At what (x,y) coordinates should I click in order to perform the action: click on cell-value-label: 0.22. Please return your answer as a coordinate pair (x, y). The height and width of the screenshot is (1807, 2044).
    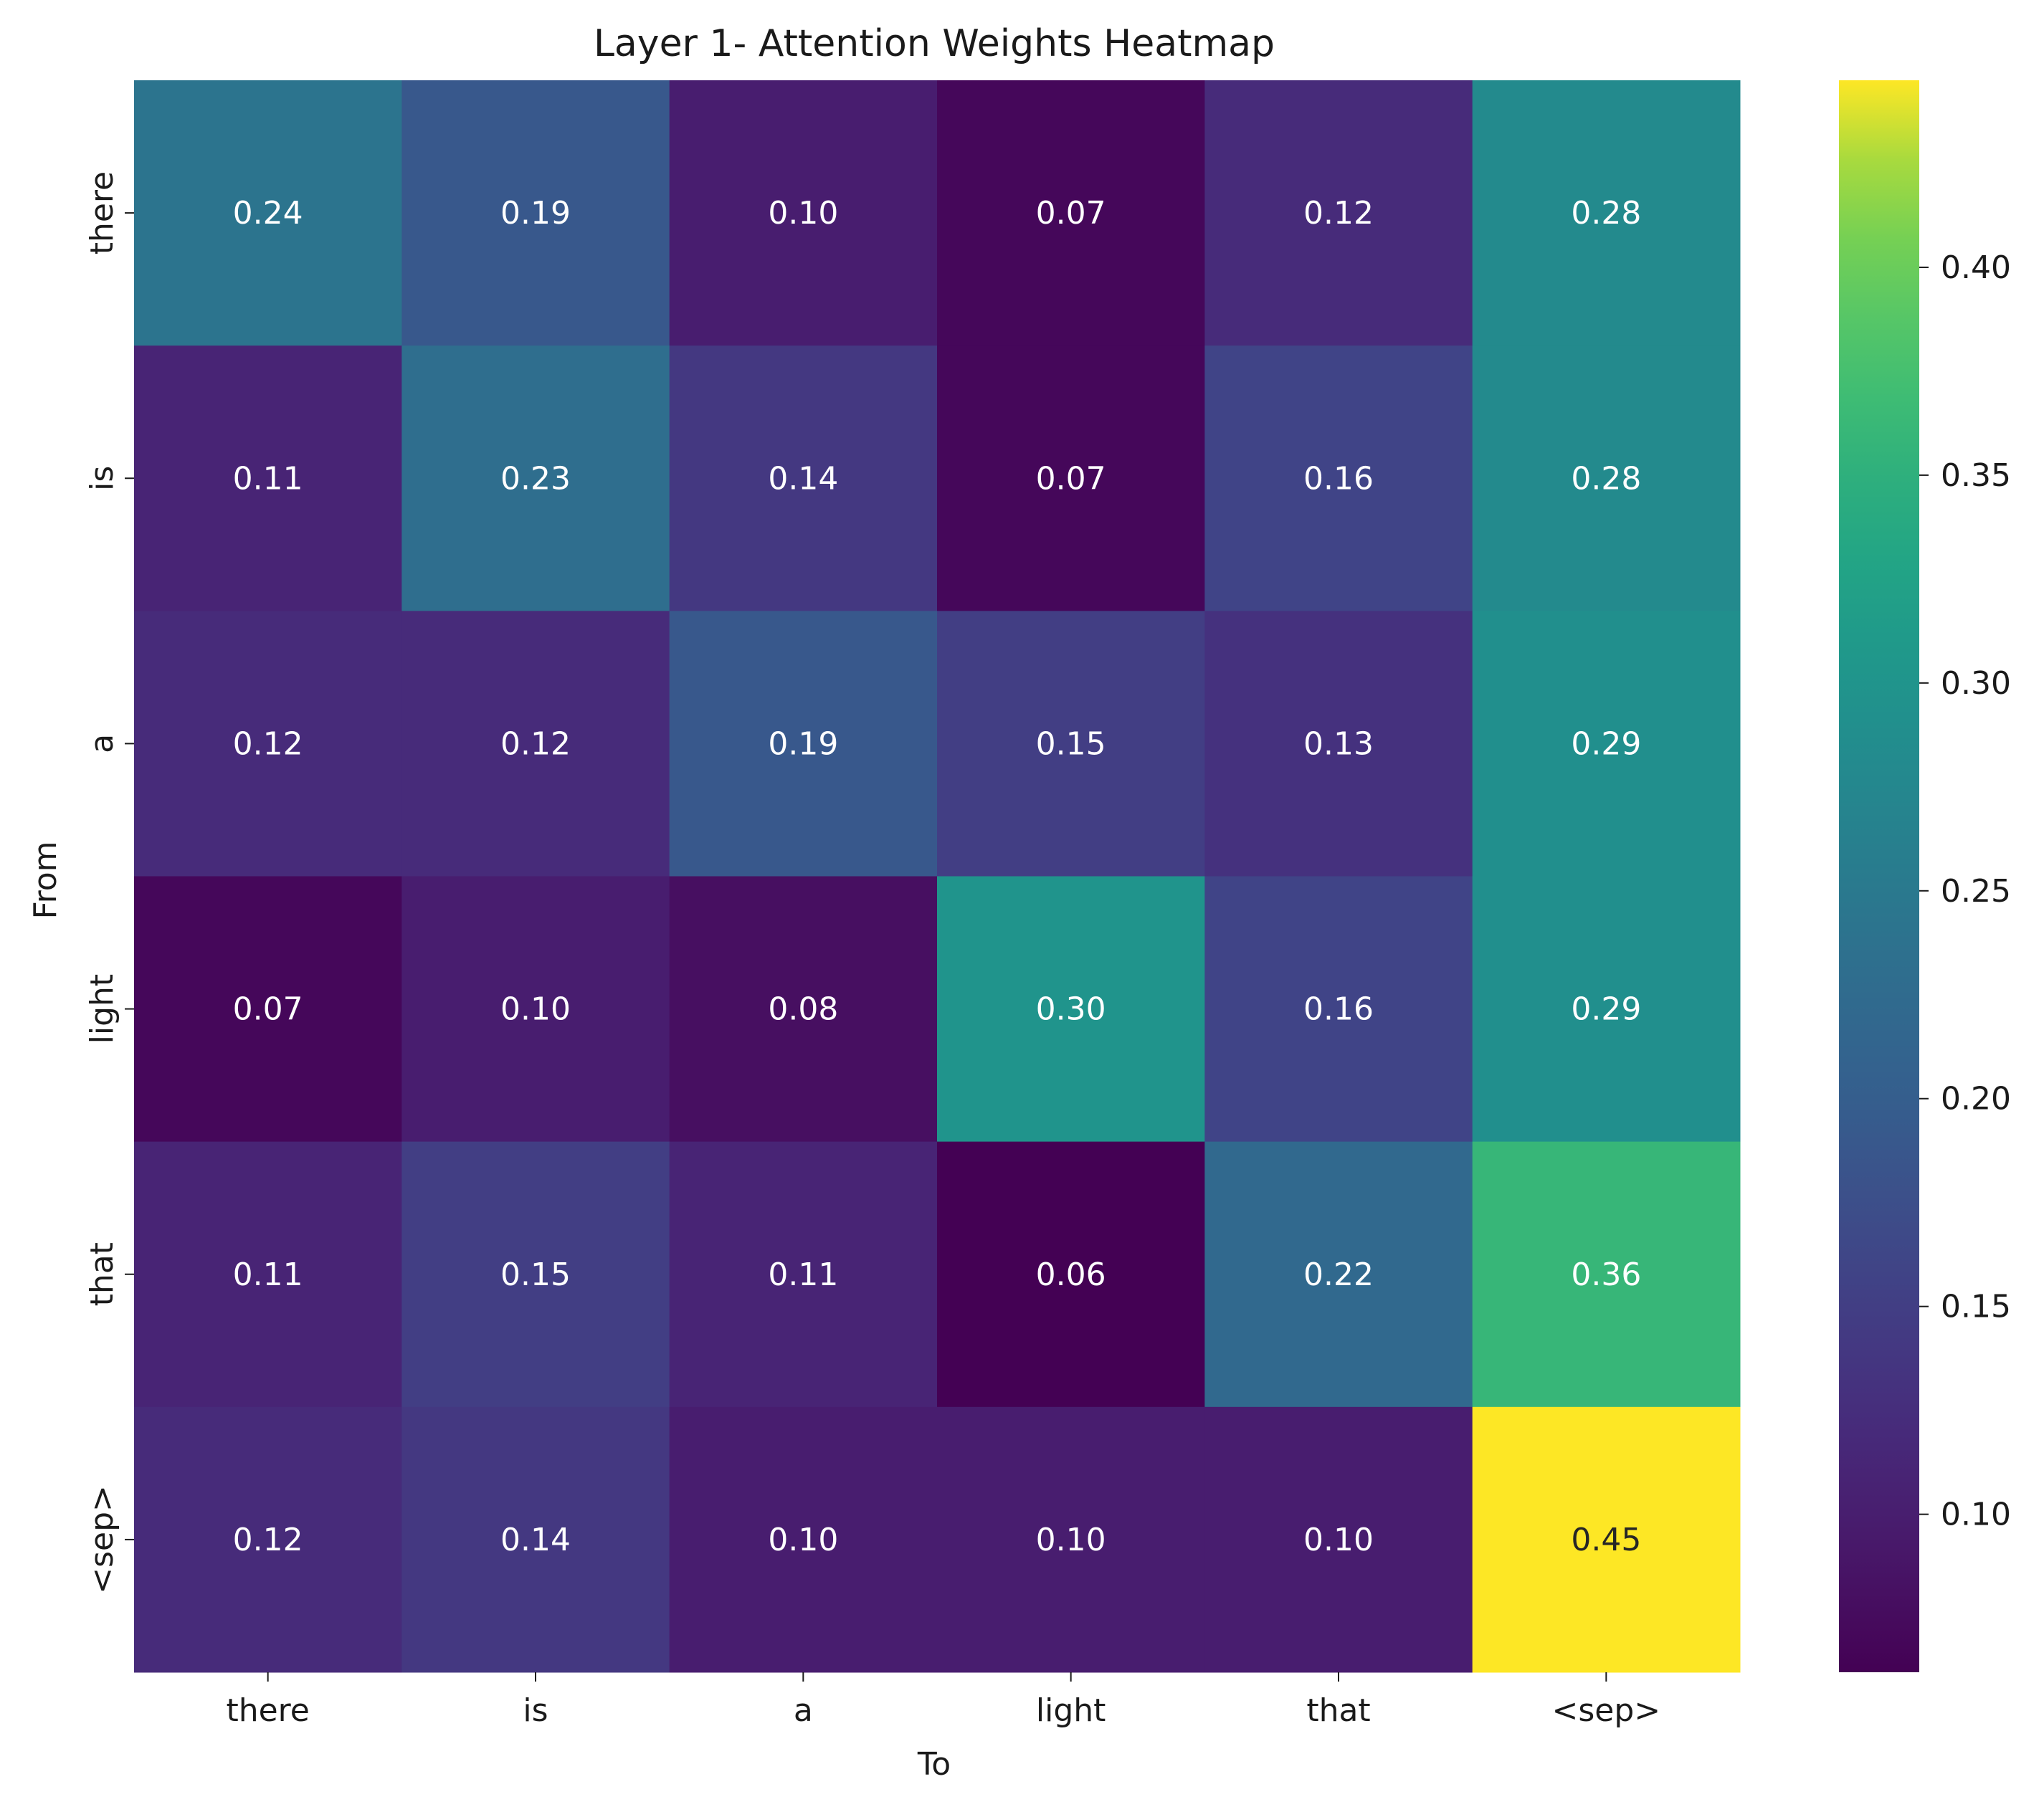
    Looking at the image, I should click on (1339, 1275).